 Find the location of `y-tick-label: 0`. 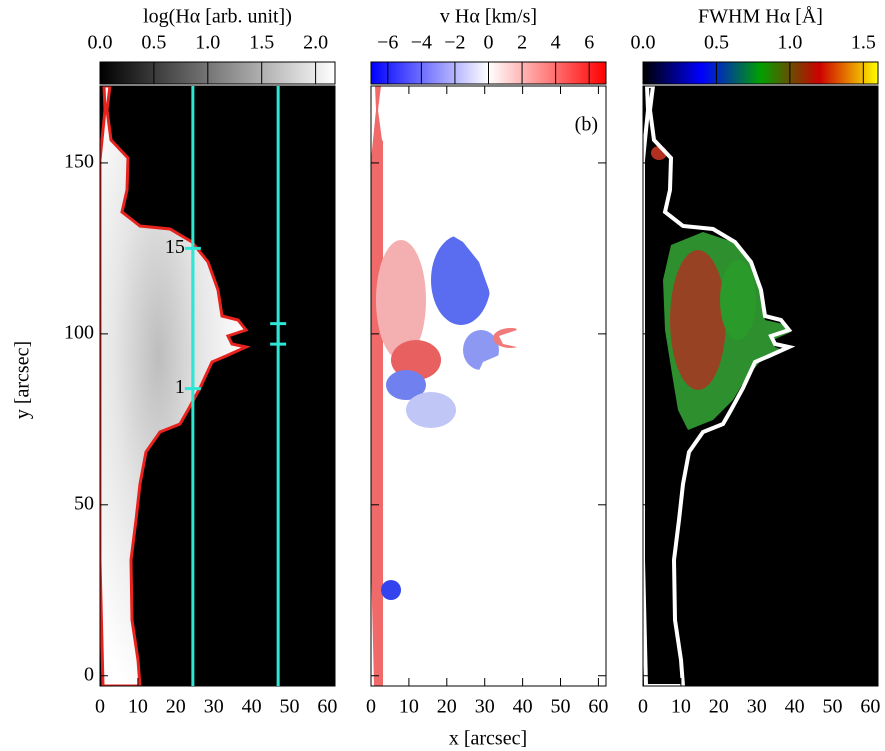

y-tick-label: 0 is located at coordinates (89, 674).